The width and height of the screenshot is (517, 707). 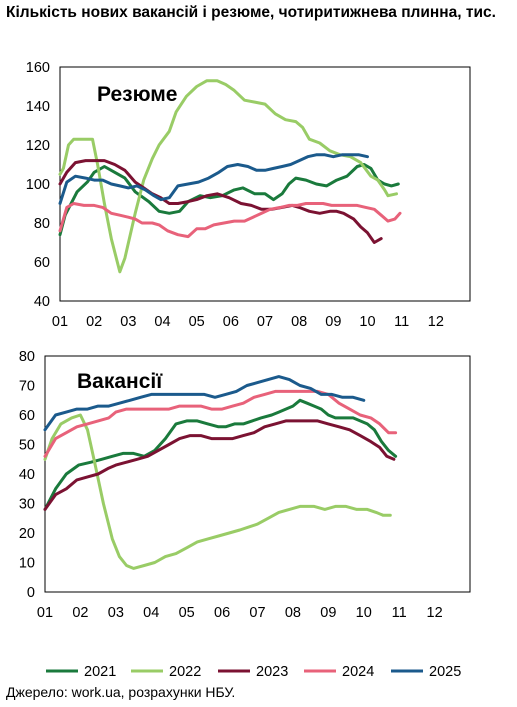 What do you see at coordinates (31, 593) in the screenshot?
I see `y-tick-label: 0` at bounding box center [31, 593].